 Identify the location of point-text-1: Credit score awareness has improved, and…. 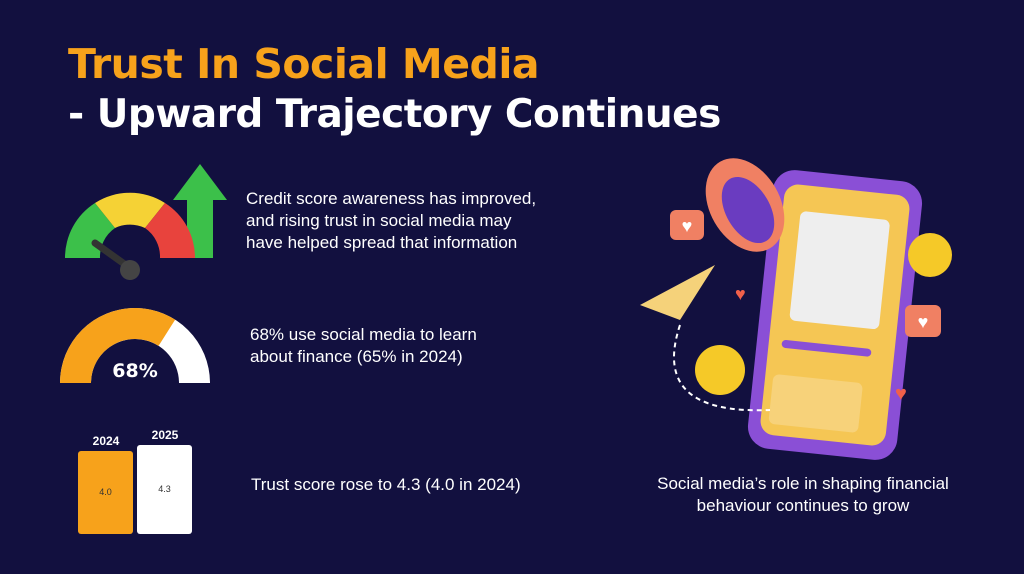
(391, 220).